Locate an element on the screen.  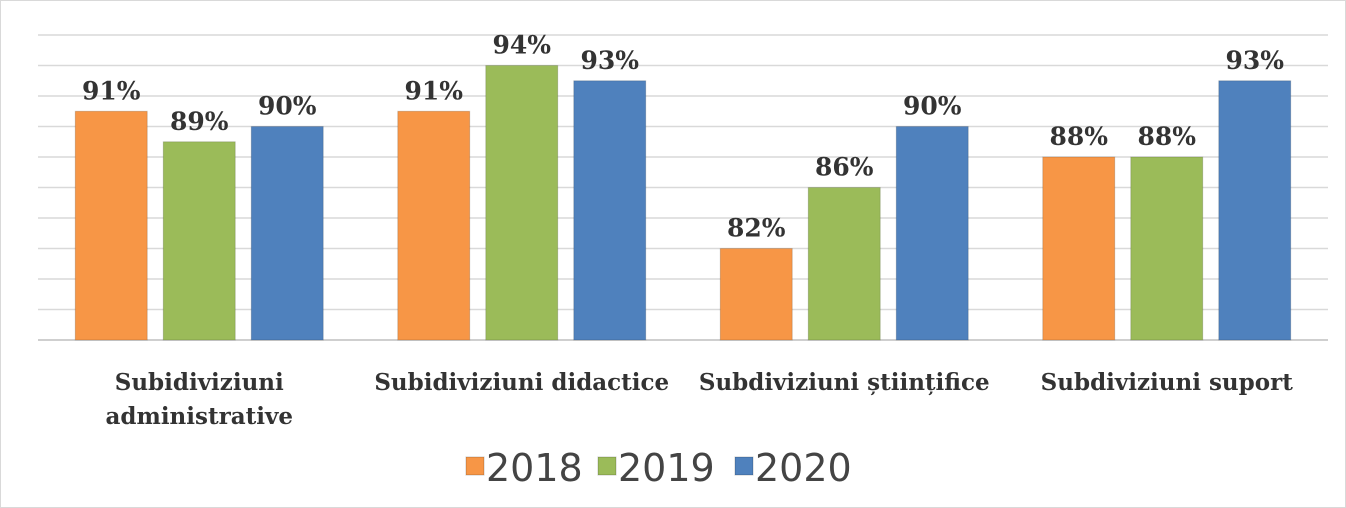
data-label: 89% is located at coordinates (199, 121).